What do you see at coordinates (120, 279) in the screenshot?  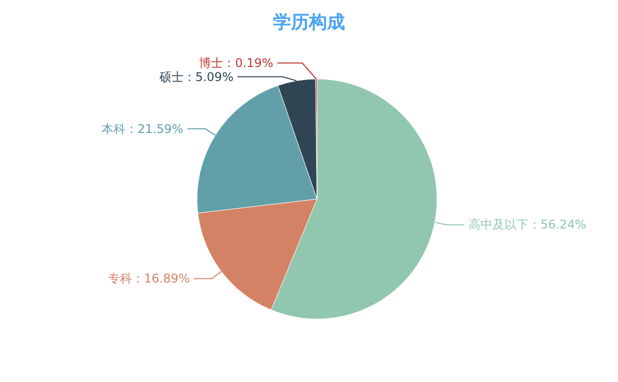 I see `slice-label: 专科` at bounding box center [120, 279].